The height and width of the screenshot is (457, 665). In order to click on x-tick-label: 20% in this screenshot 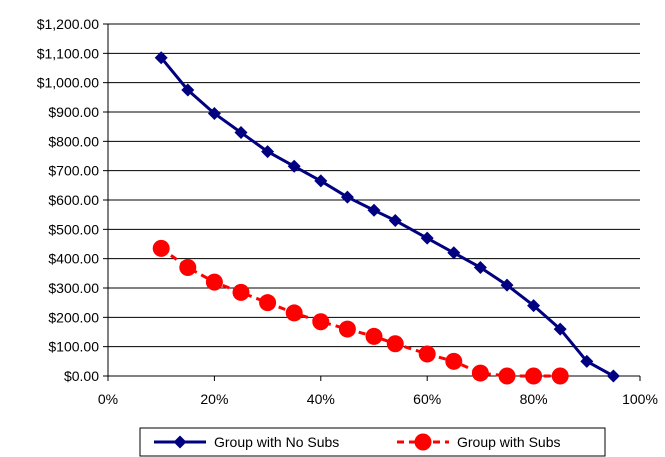, I will do `click(214, 399)`.